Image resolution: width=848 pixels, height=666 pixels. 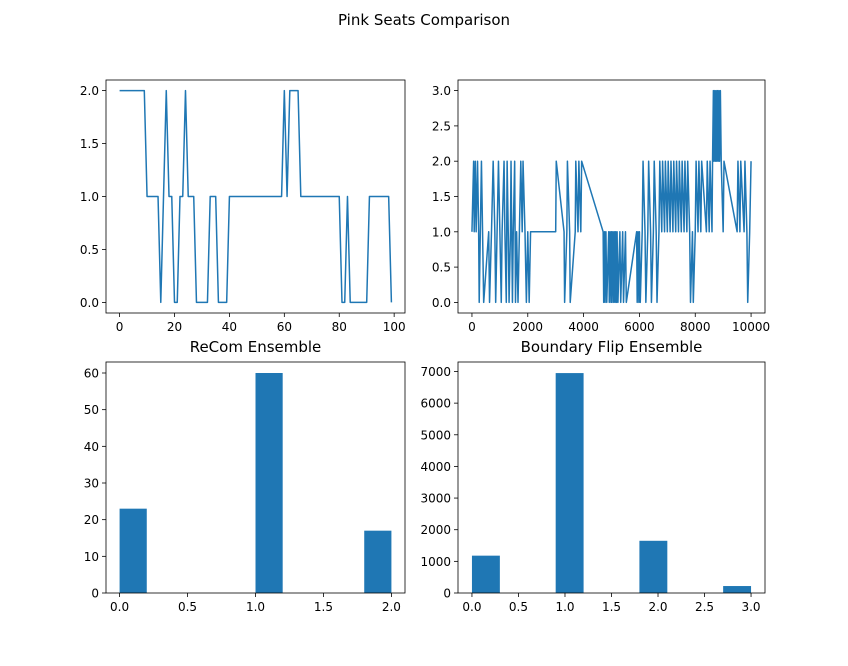 What do you see at coordinates (91, 557) in the screenshot?
I see `recom-hist-ytick-label: 10` at bounding box center [91, 557].